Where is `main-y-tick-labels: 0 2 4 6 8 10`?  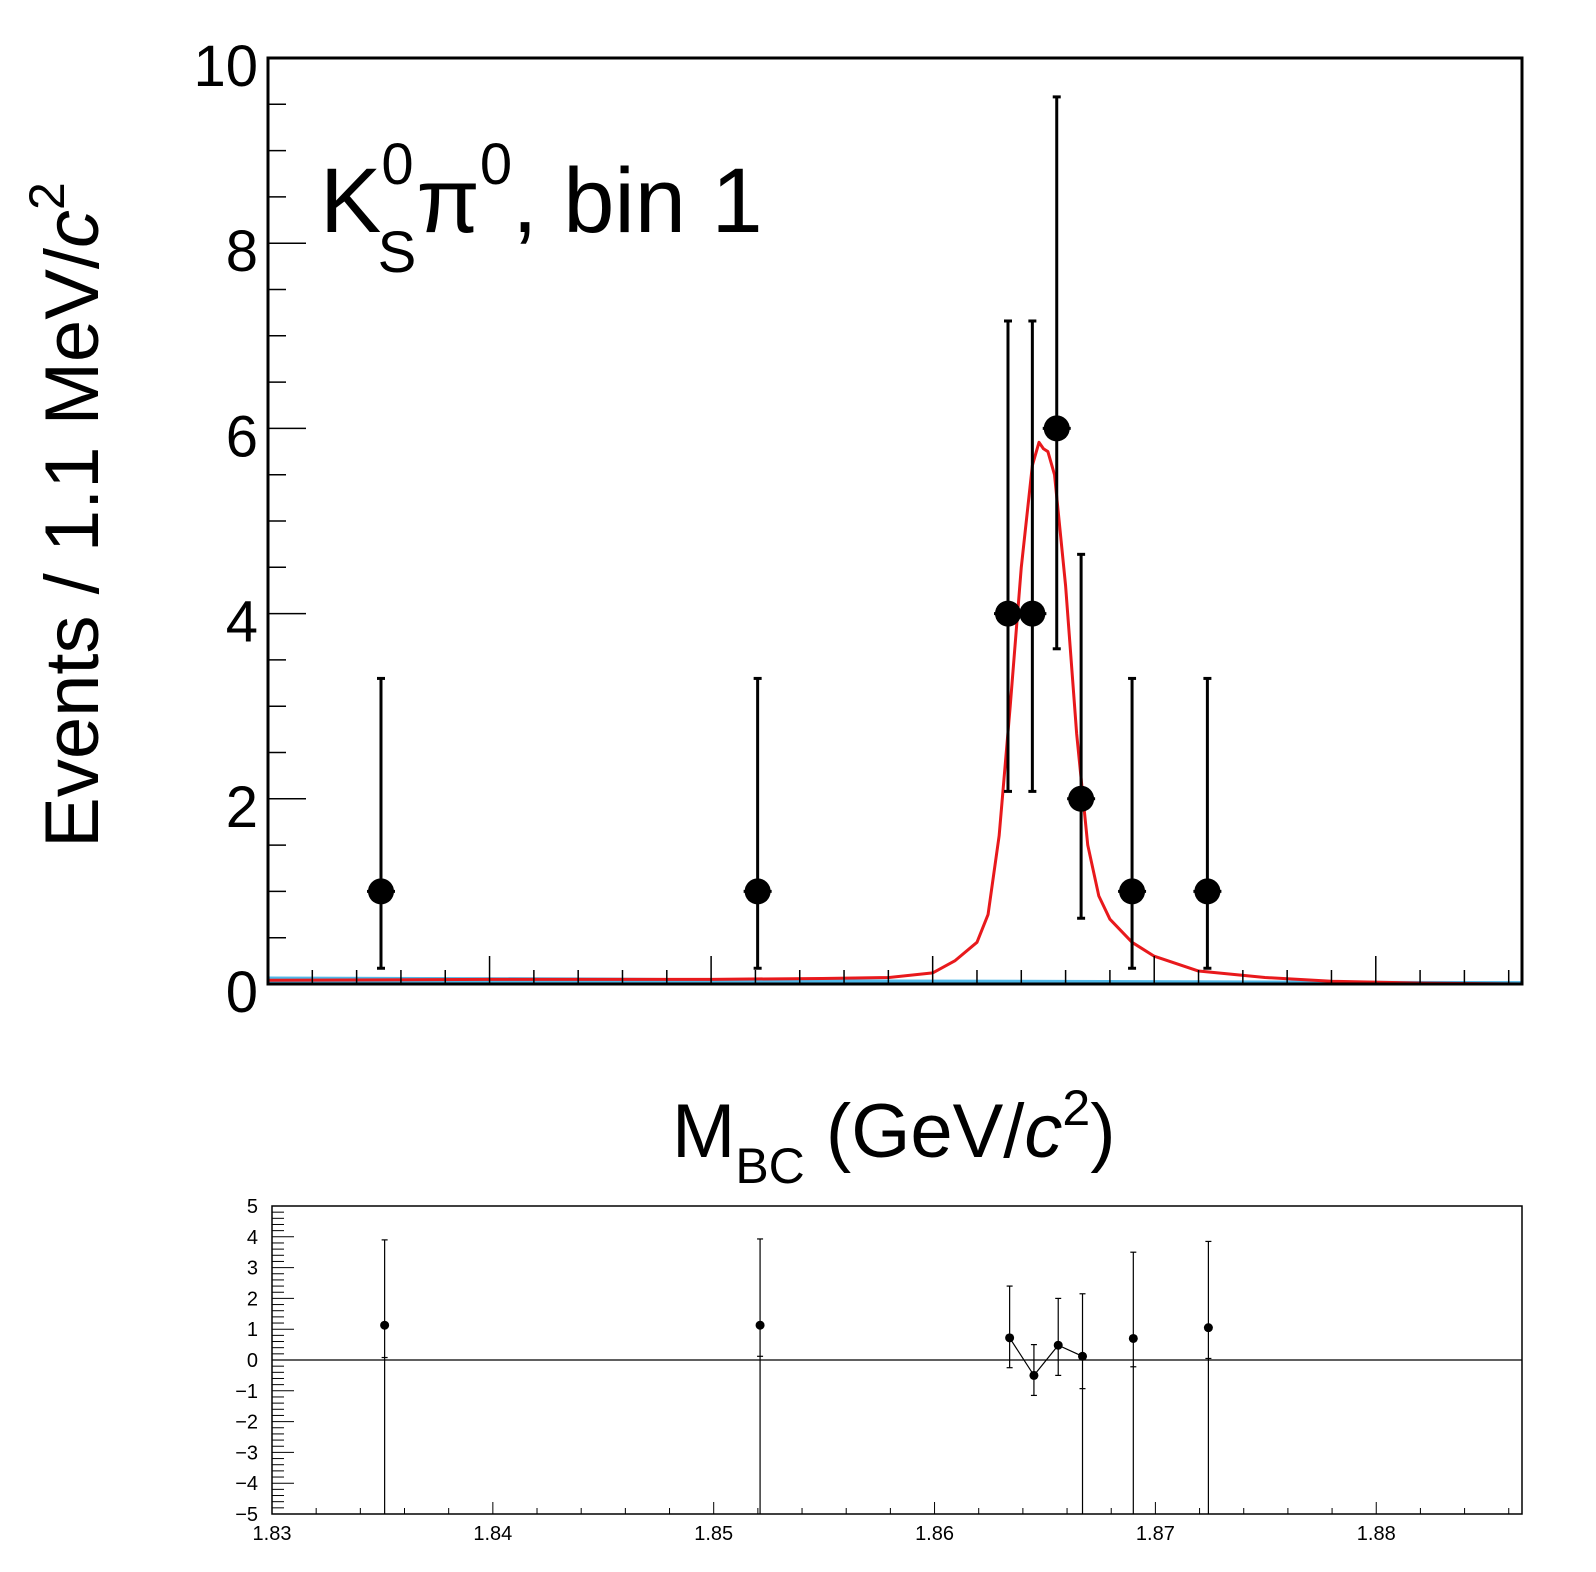
main-y-tick-labels: 0 2 4 6 8 10 is located at coordinates (225, 529).